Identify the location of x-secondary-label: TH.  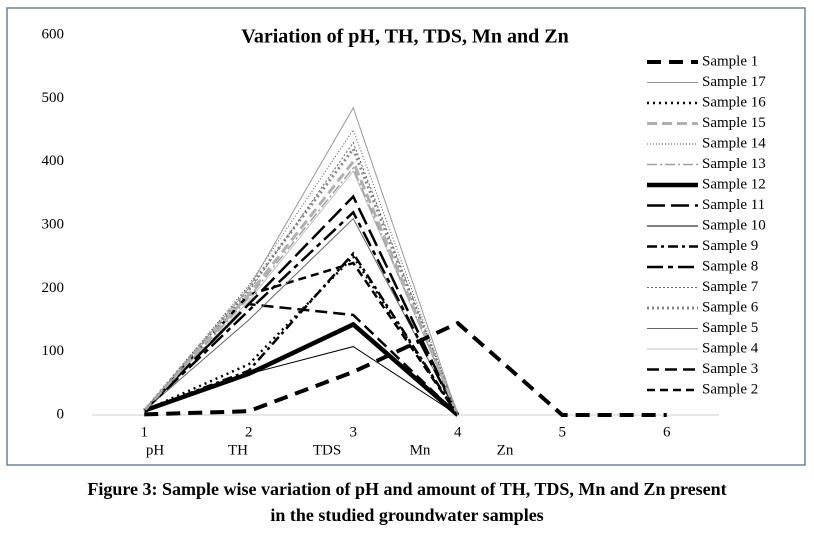
(238, 450).